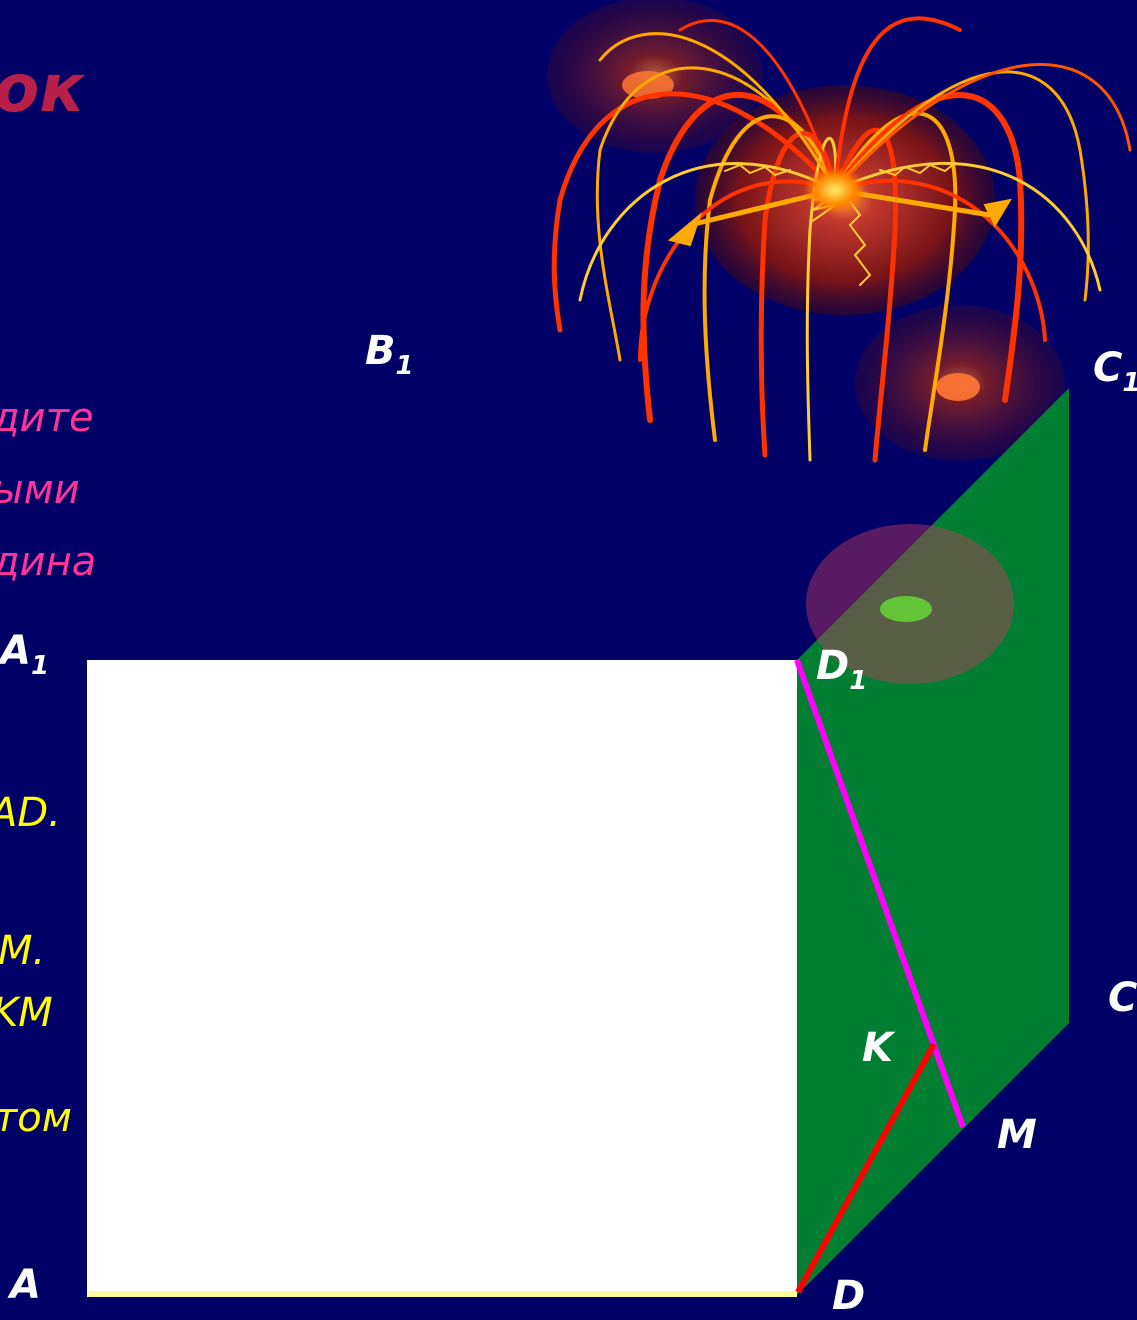 This screenshot has height=1320, width=1137. Describe the element at coordinates (877, 1048) in the screenshot. I see `label-k: K` at that location.